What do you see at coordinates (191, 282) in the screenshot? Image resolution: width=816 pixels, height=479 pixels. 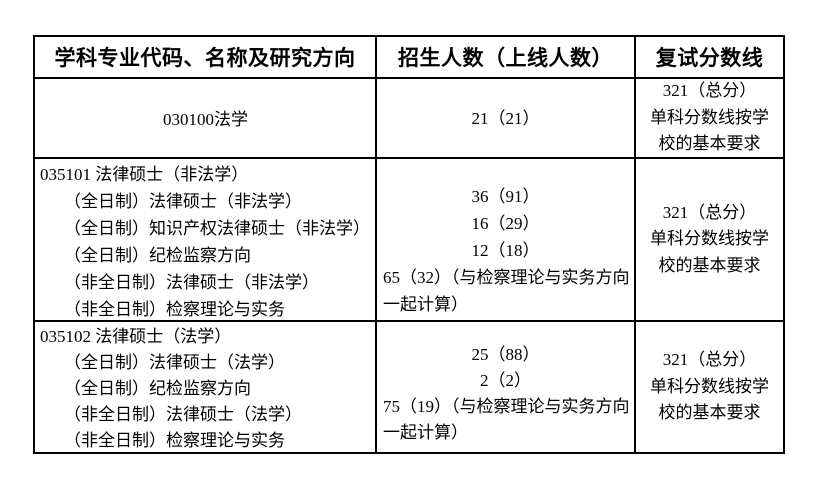 I see `program-direction-line: （非全日制）法律硕士（非法学）` at bounding box center [191, 282].